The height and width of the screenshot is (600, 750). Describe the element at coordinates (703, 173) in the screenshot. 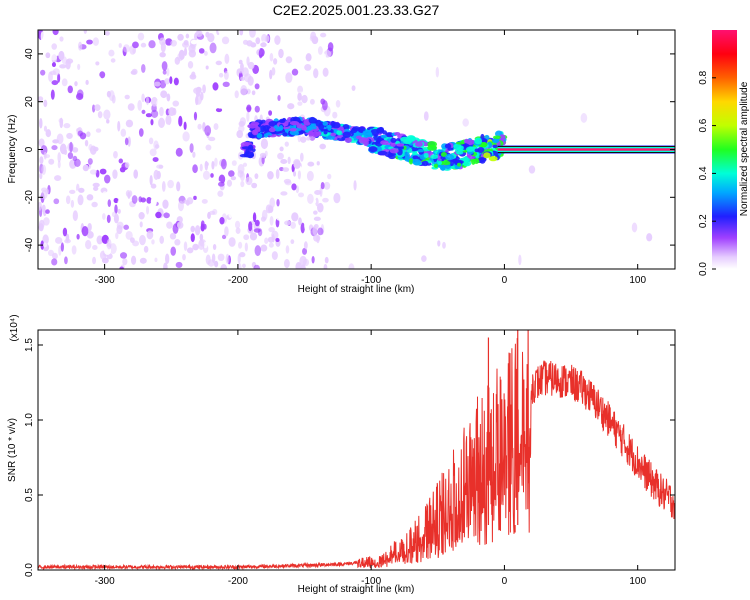

I see `colorbar-tick-label: 0.4` at that location.